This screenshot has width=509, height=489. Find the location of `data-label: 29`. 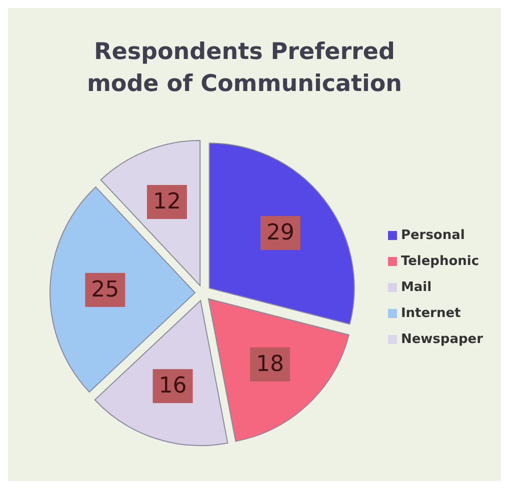

data-label: 29 is located at coordinates (280, 233).